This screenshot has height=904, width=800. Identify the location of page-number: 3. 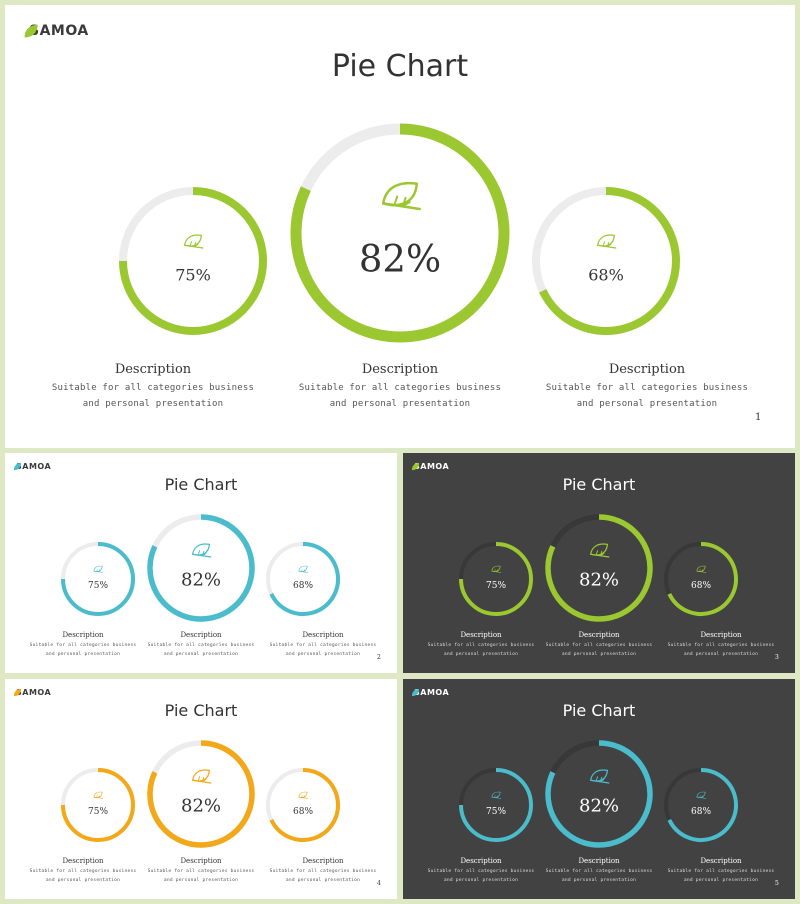
(777, 657).